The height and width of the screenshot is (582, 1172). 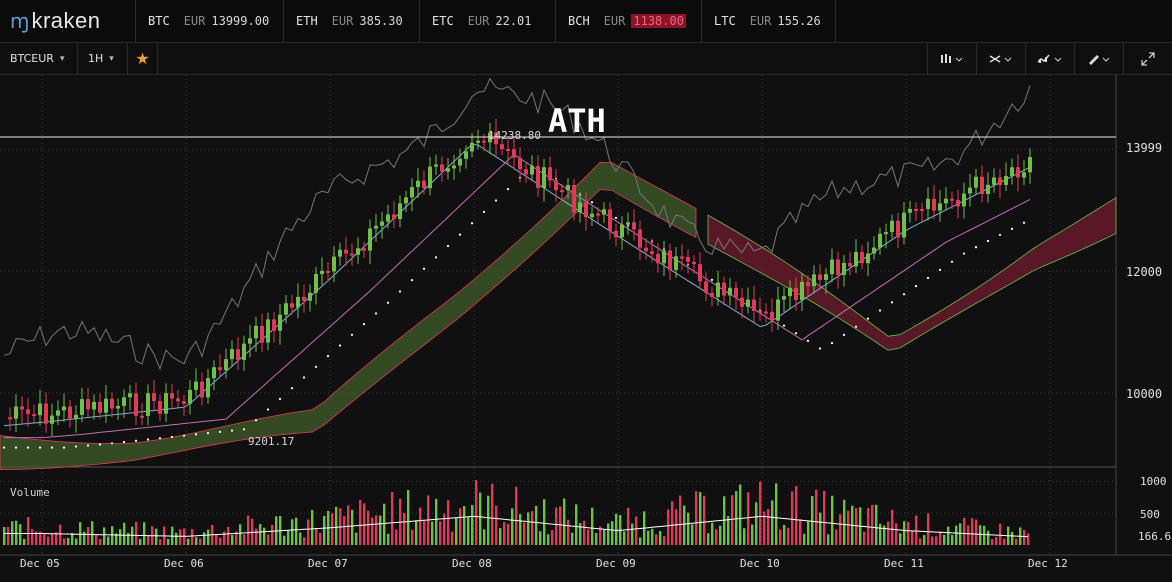 I want to click on draw-tools-button, so click(x=1098, y=58).